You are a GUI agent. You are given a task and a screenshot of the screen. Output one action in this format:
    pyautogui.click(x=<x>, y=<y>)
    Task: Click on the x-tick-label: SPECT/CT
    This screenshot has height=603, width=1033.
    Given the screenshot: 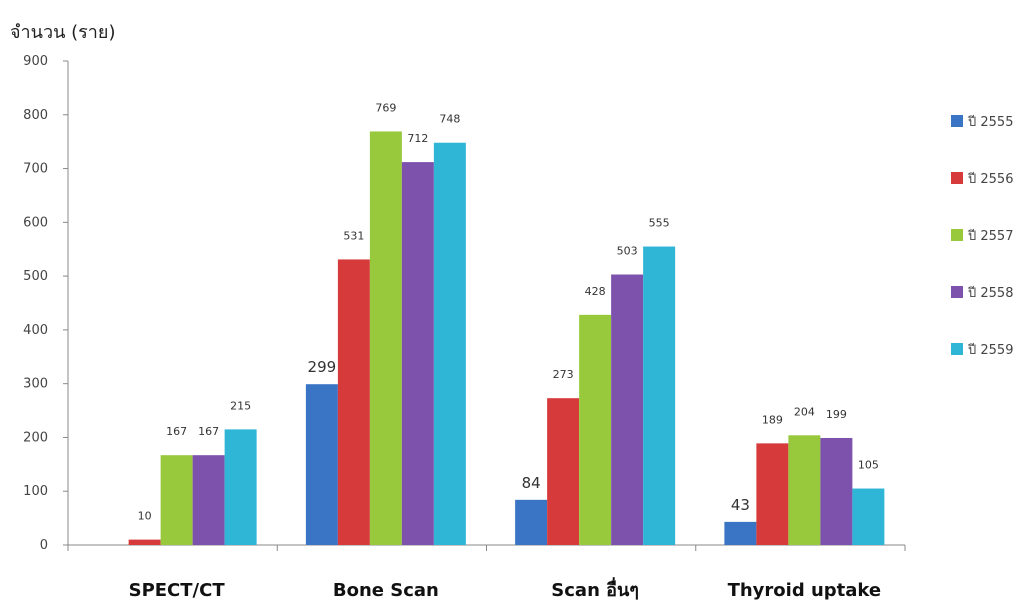 What is the action you would take?
    pyautogui.click(x=177, y=590)
    